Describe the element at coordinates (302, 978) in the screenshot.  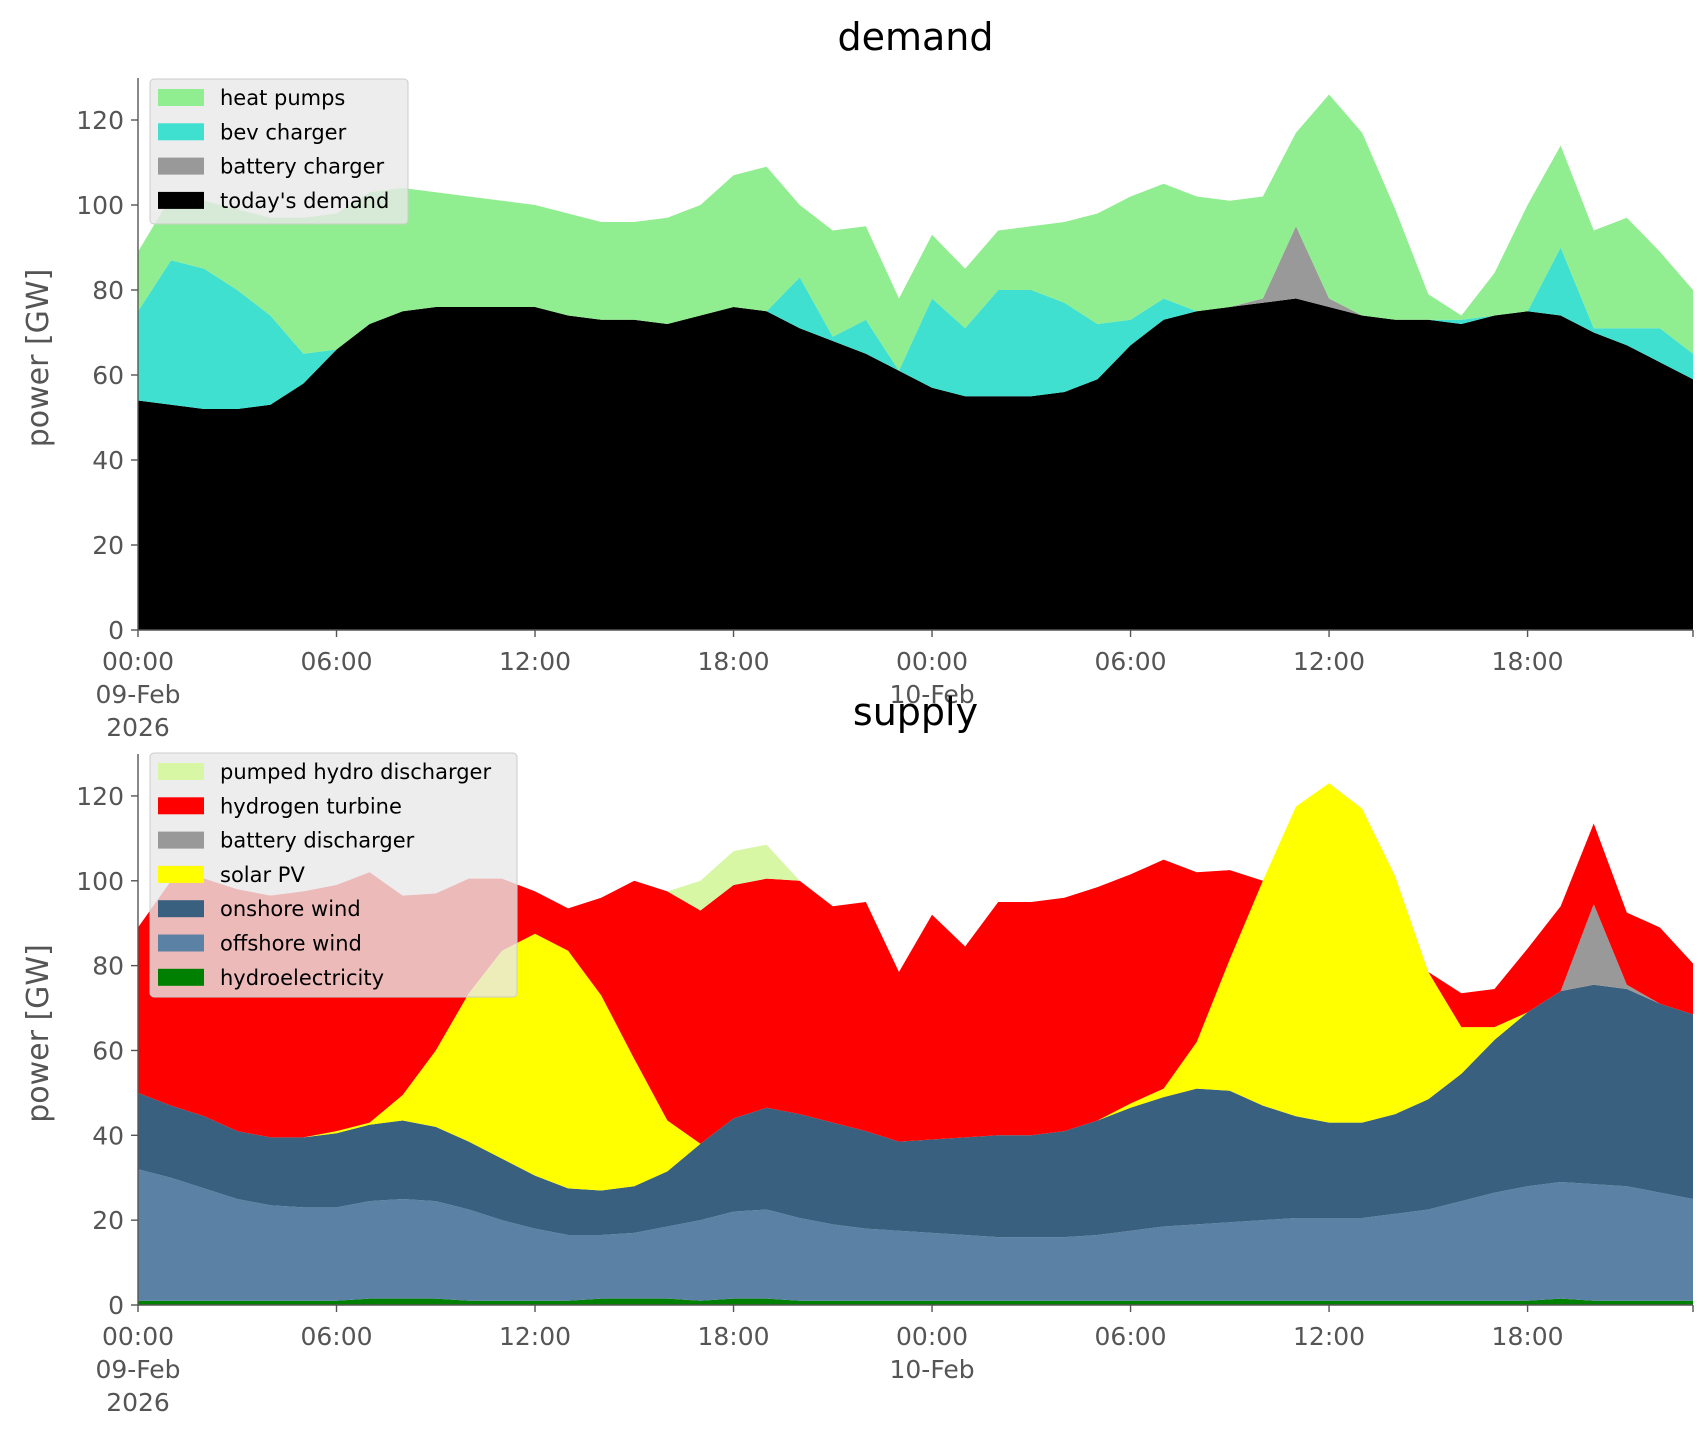
I see `legend-label-hydroelectricity: hydroelectricity` at that location.